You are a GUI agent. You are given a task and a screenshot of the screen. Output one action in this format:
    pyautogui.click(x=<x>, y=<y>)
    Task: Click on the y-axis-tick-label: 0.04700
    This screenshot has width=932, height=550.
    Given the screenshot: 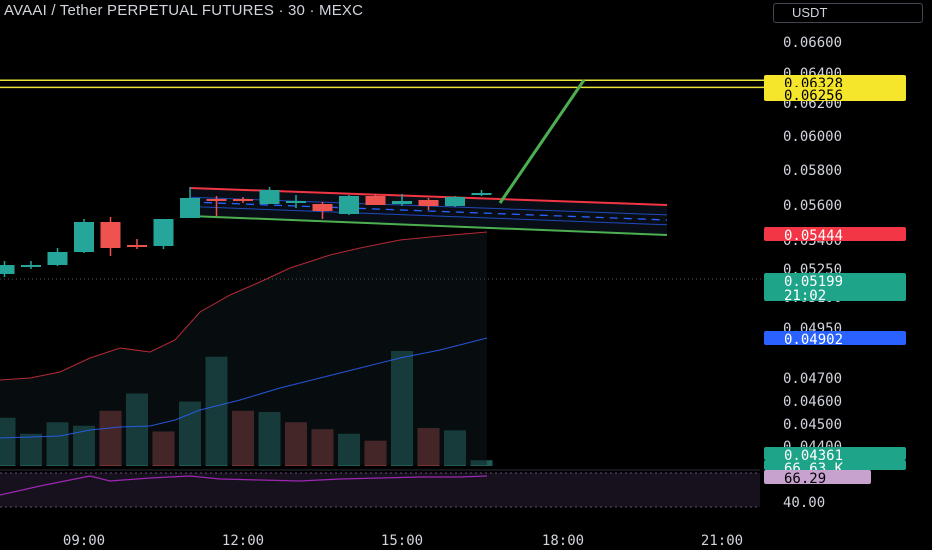 What is the action you would take?
    pyautogui.click(x=812, y=379)
    